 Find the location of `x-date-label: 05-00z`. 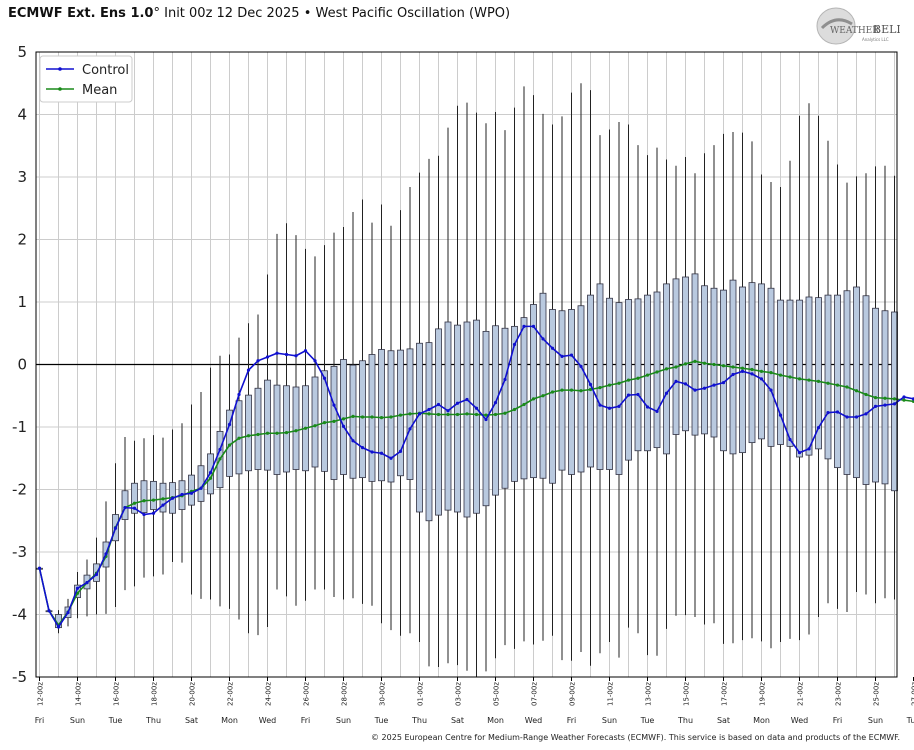

x-date-label: 05-00z is located at coordinates (497, 694).